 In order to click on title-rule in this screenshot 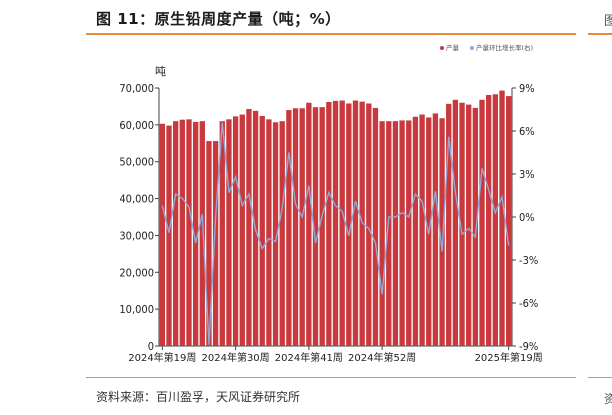, I will do `click(331, 34)`.